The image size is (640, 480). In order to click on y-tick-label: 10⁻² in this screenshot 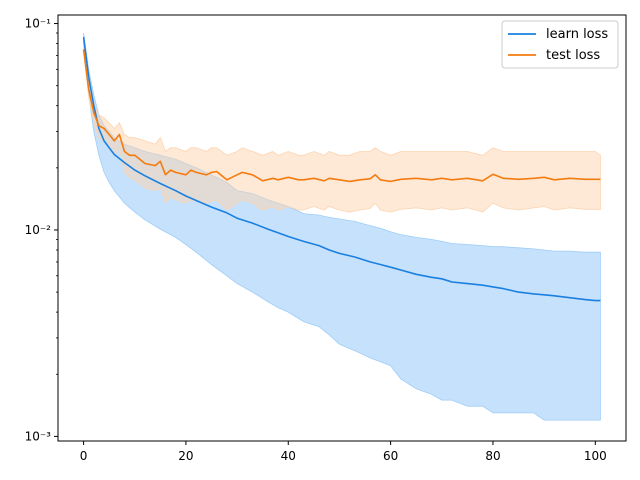, I will do `click(38, 230)`.